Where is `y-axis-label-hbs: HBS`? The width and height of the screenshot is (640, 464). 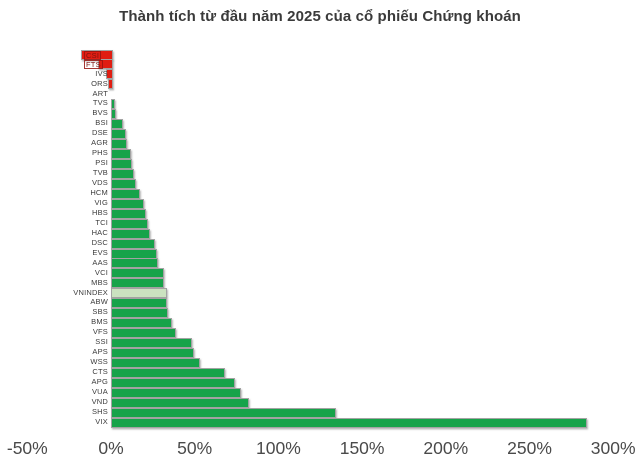 y-axis-label-hbs: HBS is located at coordinates (99, 212).